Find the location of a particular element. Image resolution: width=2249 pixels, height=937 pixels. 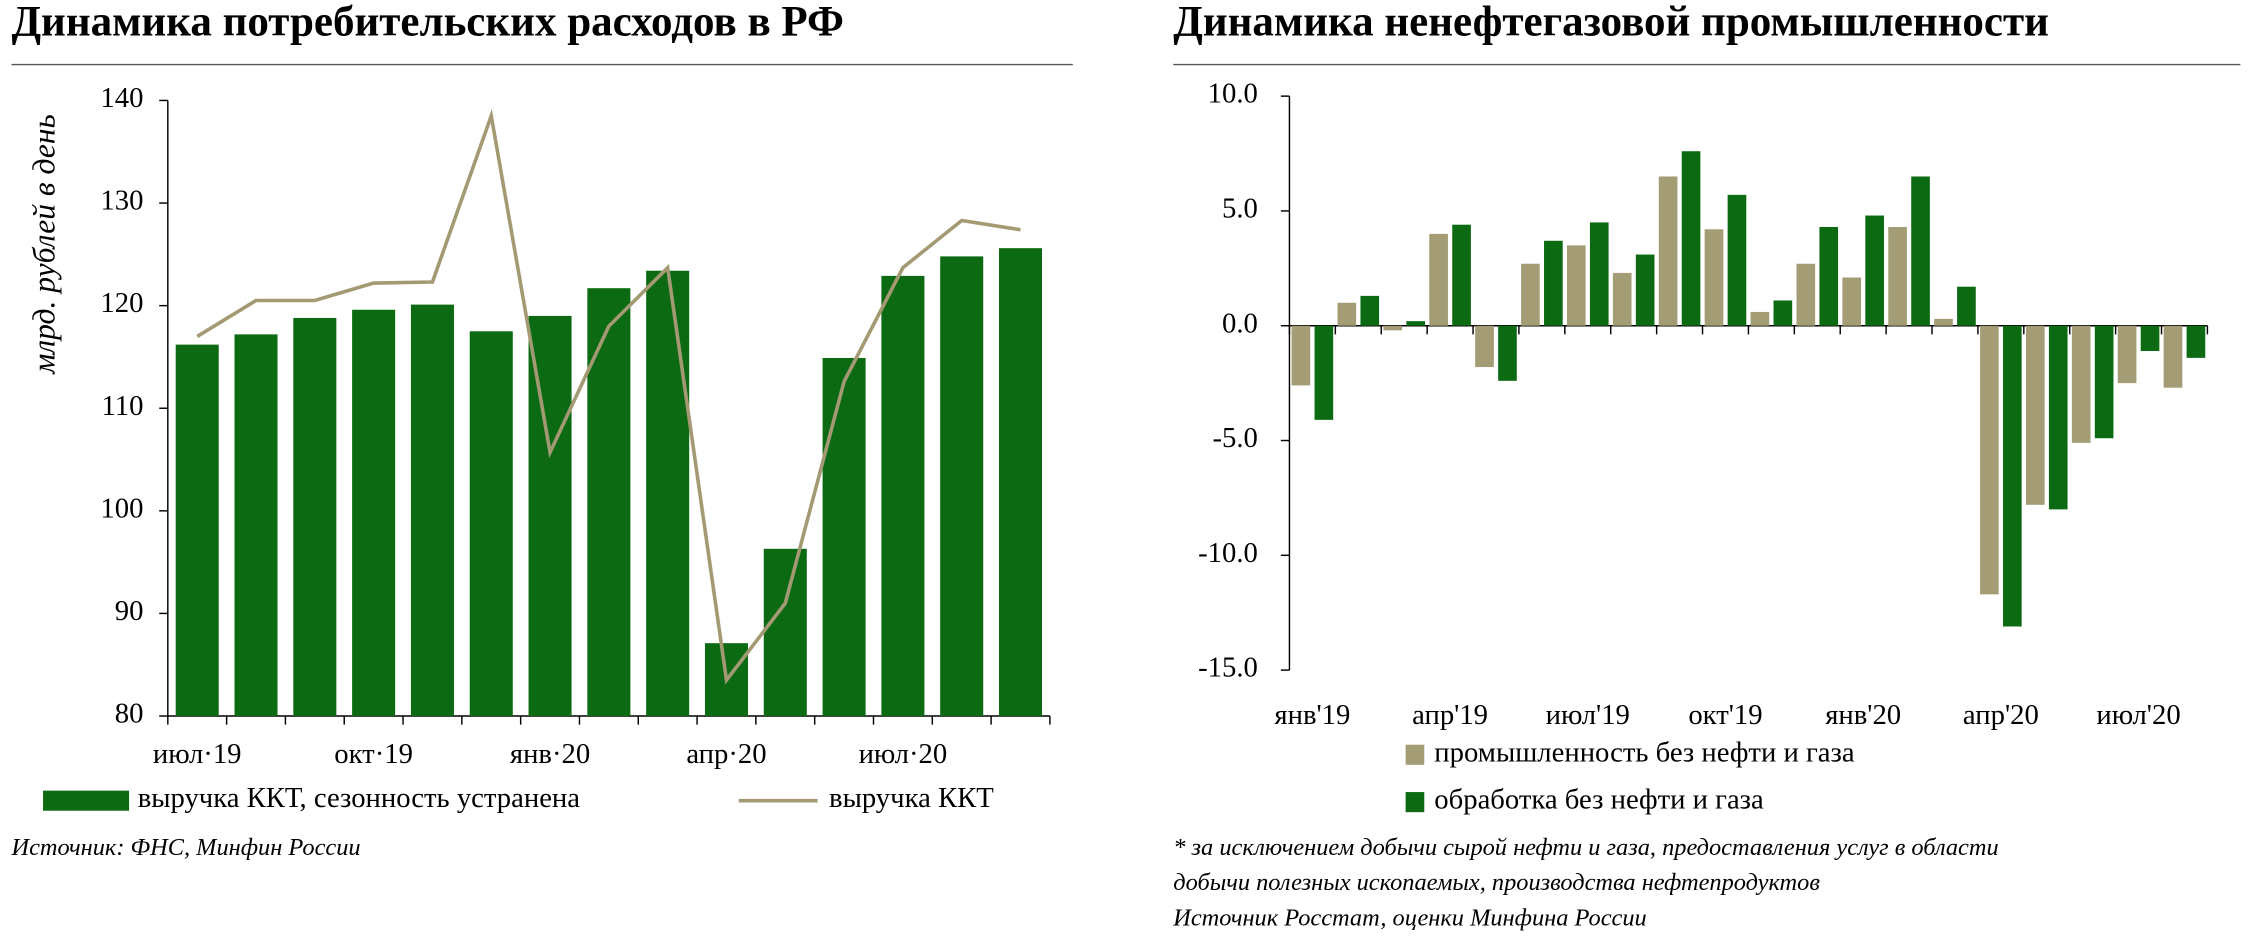

x-tick-label: июл'19 is located at coordinates (1588, 715).